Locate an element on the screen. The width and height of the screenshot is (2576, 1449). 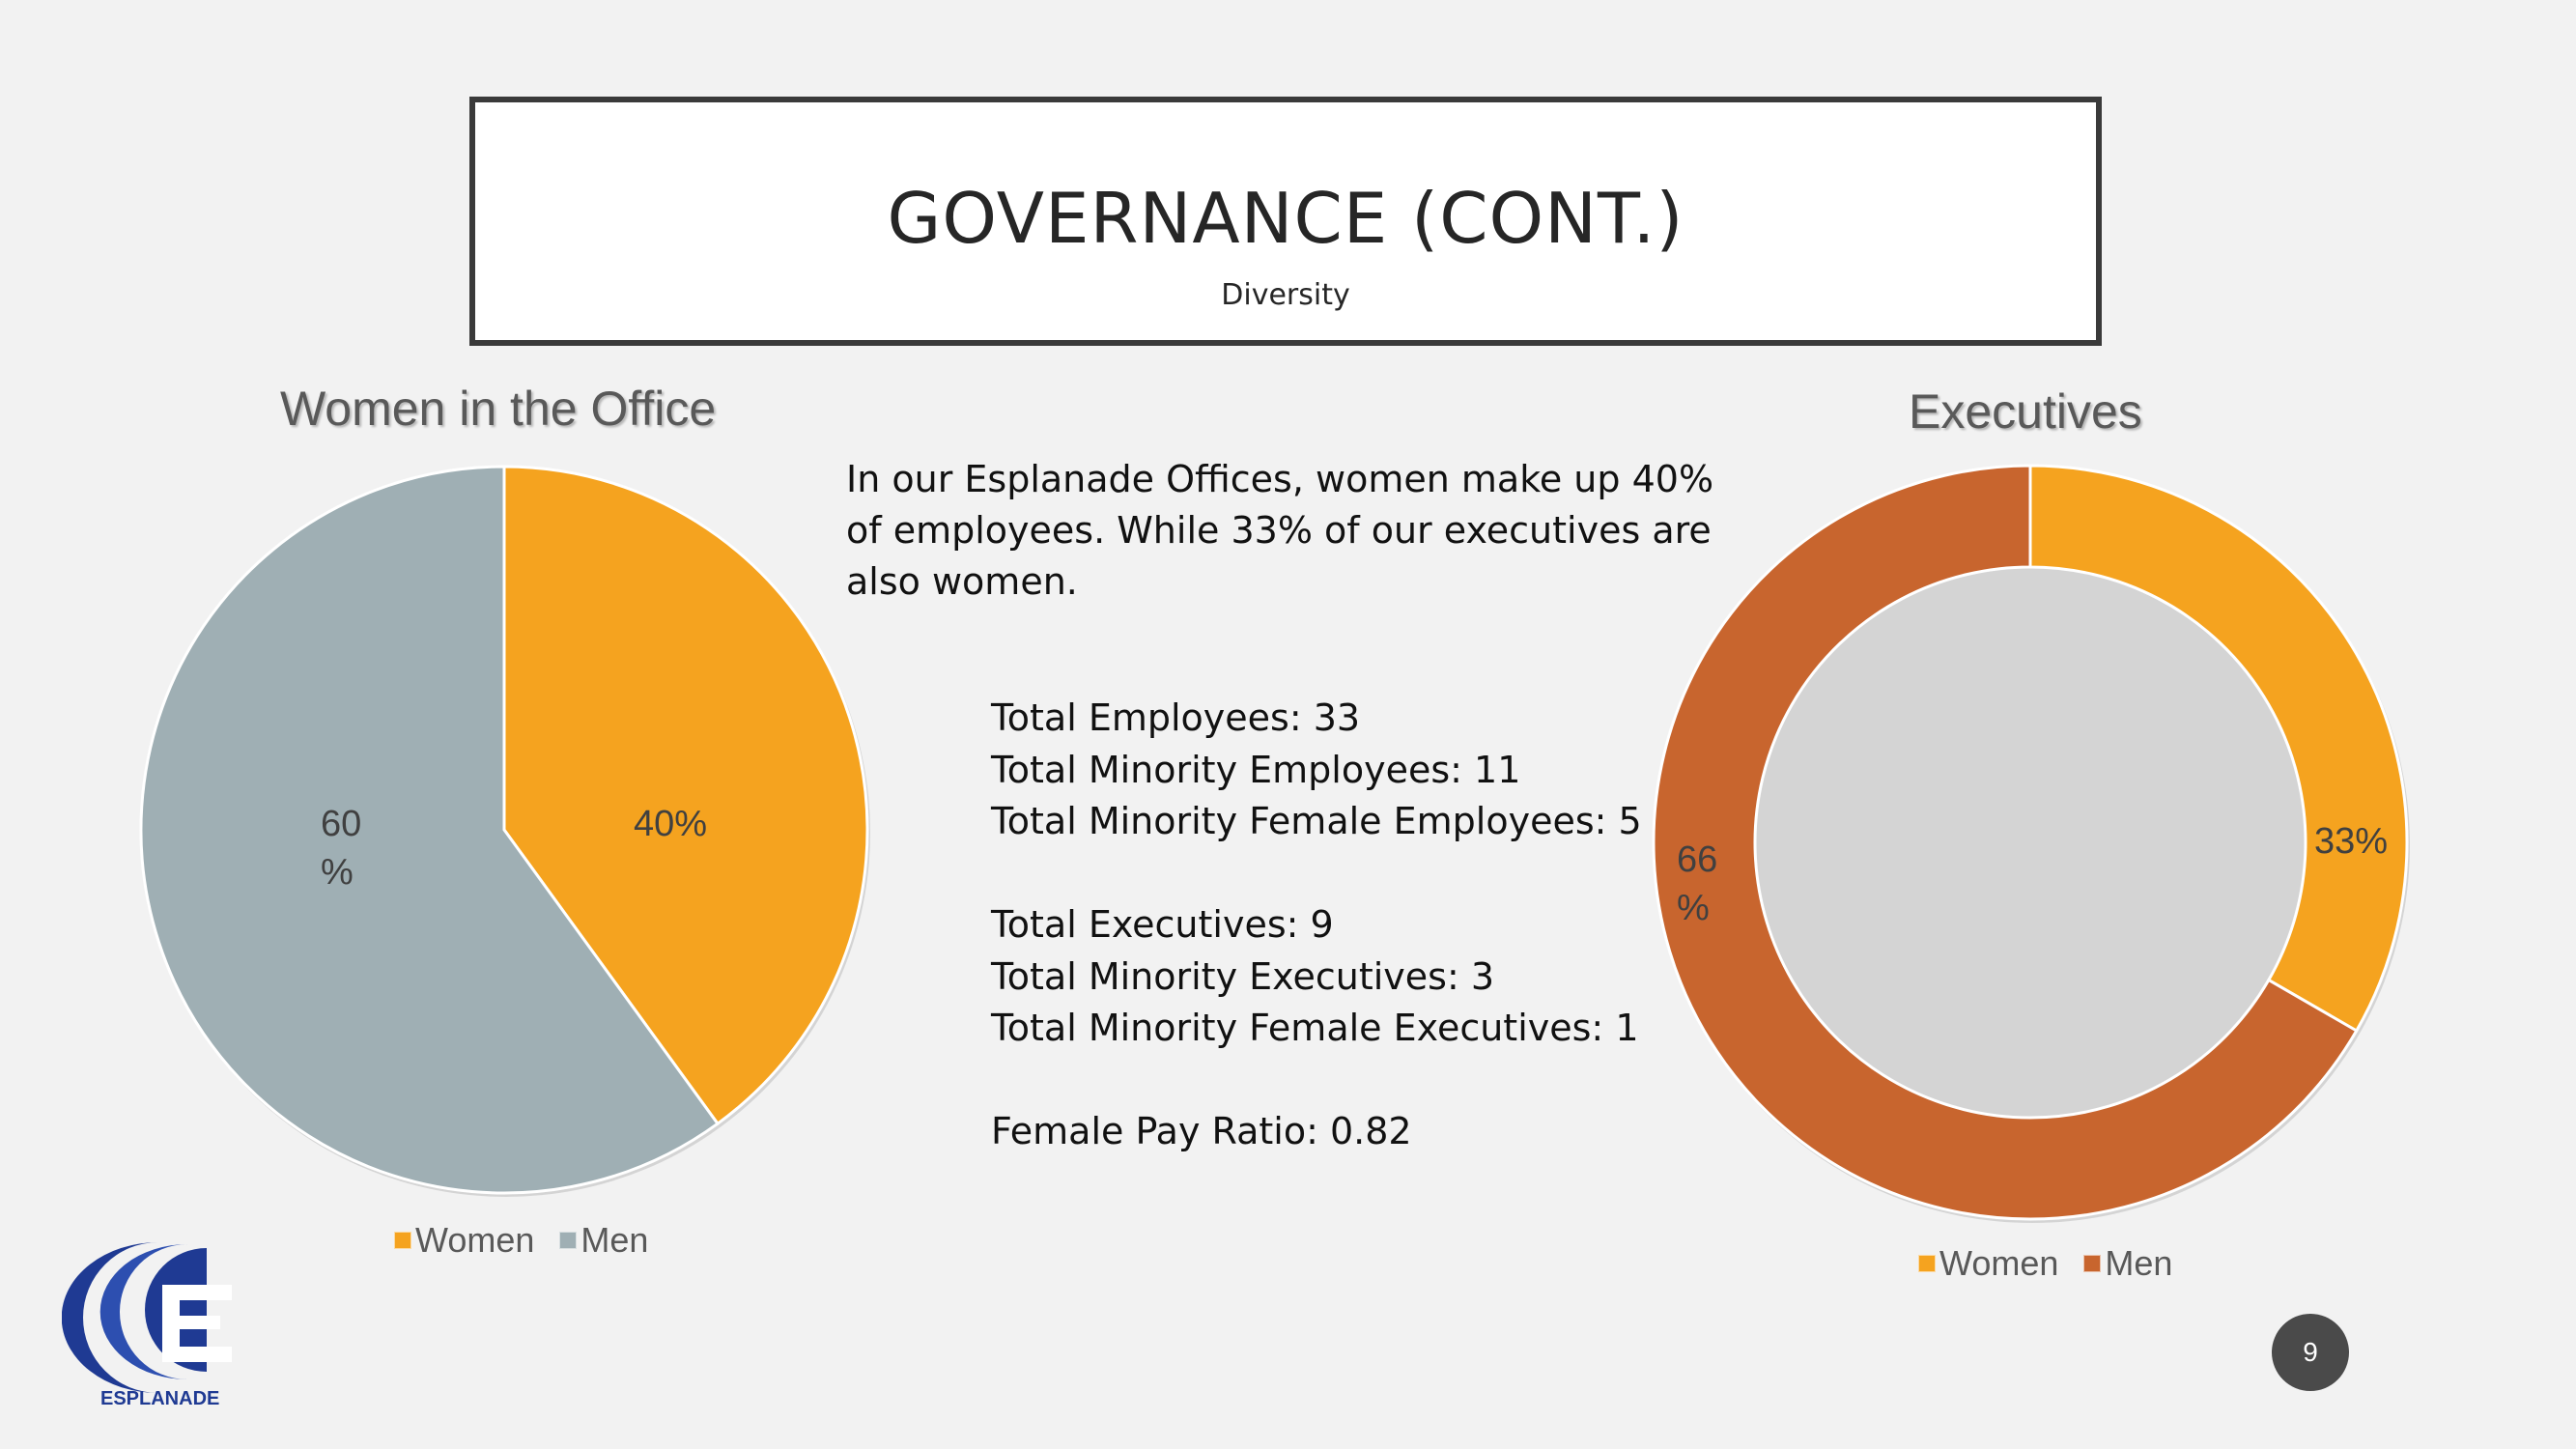
slide-subtitle: Diversity is located at coordinates (1285, 295).